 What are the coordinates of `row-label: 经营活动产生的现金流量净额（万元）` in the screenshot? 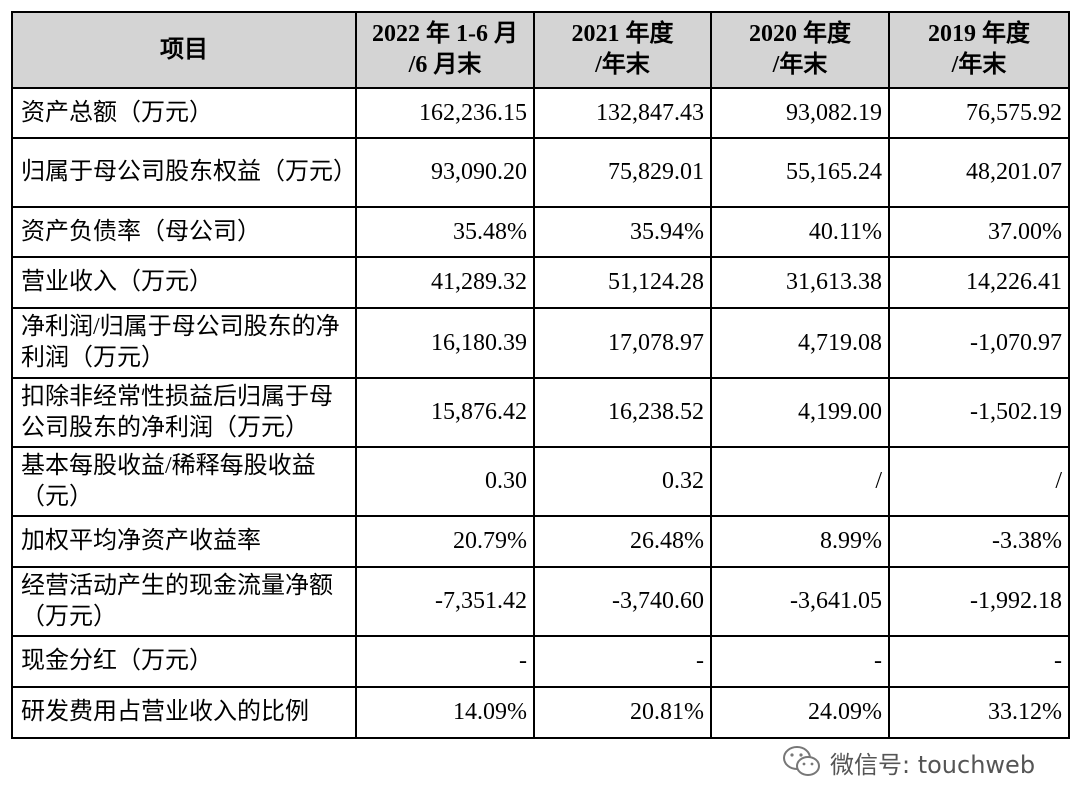 It's located at (184, 601).